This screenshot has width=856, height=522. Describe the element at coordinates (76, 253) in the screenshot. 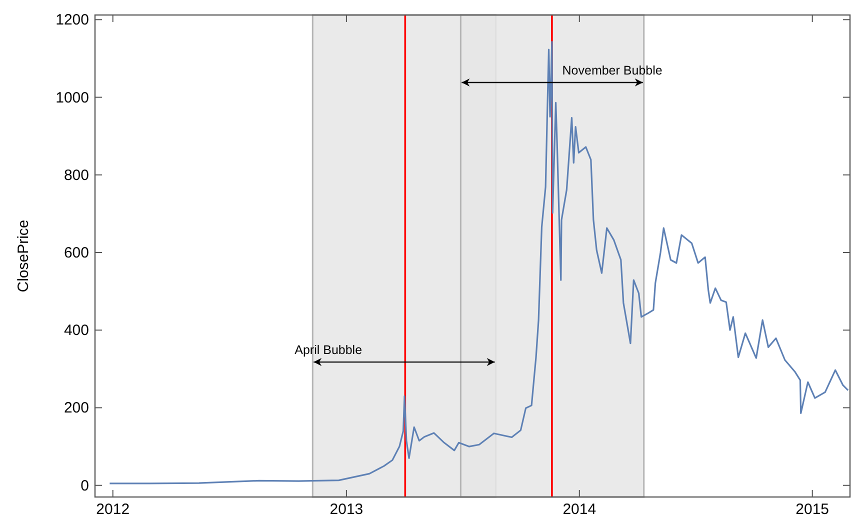

I see `y-tick-label: 600` at that location.